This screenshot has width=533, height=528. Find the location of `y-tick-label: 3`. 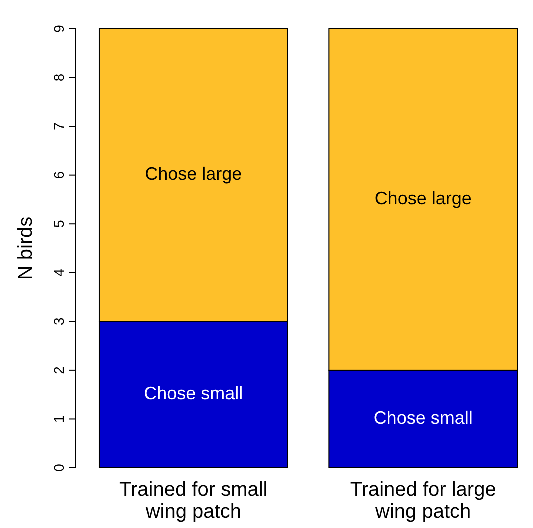

y-tick-label: 3 is located at coordinates (59, 322).